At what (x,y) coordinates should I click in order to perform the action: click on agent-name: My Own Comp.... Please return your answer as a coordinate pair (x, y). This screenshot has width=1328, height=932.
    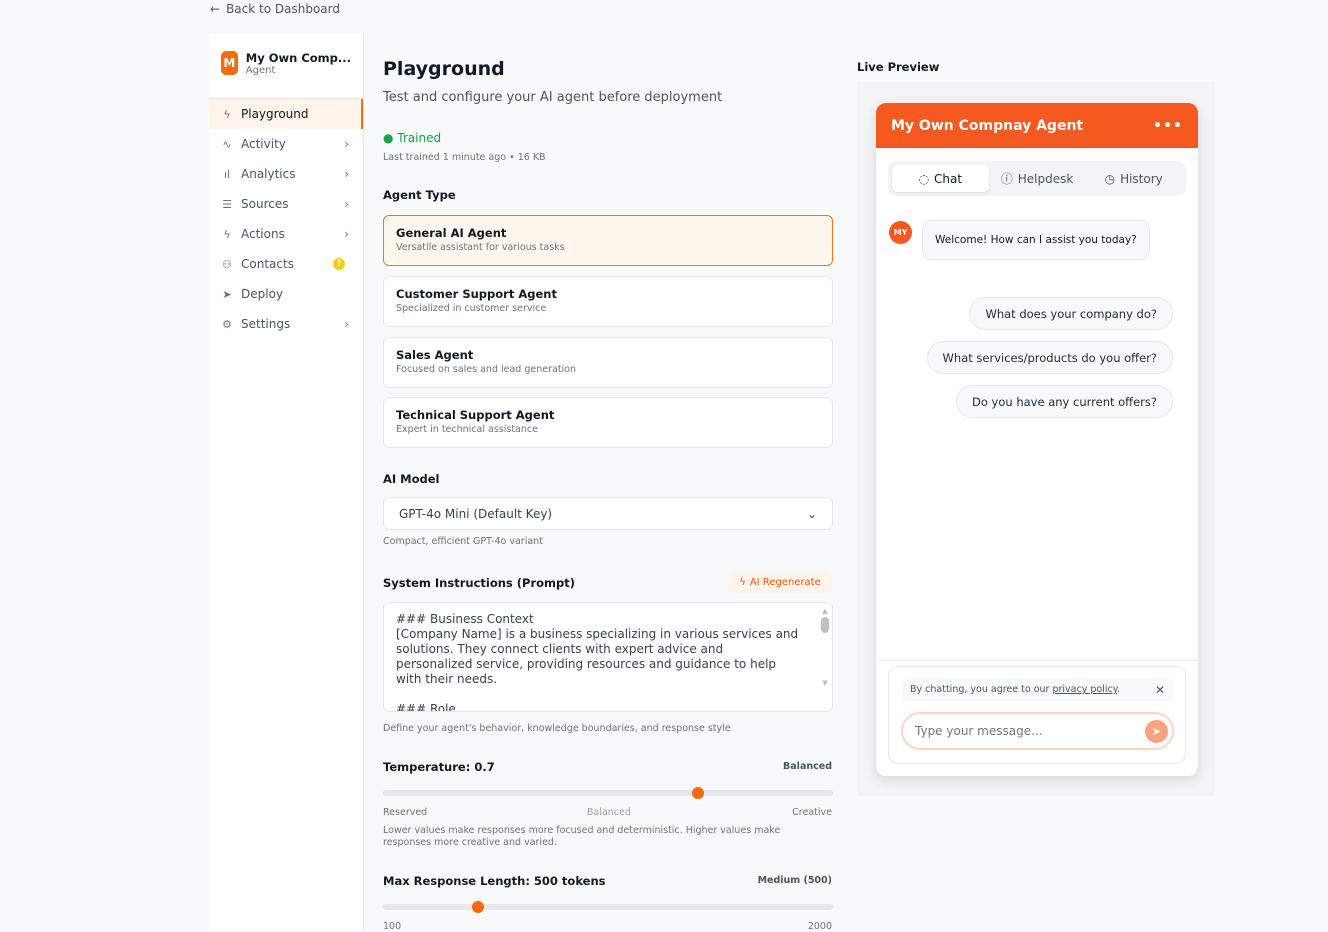
    Looking at the image, I should click on (298, 58).